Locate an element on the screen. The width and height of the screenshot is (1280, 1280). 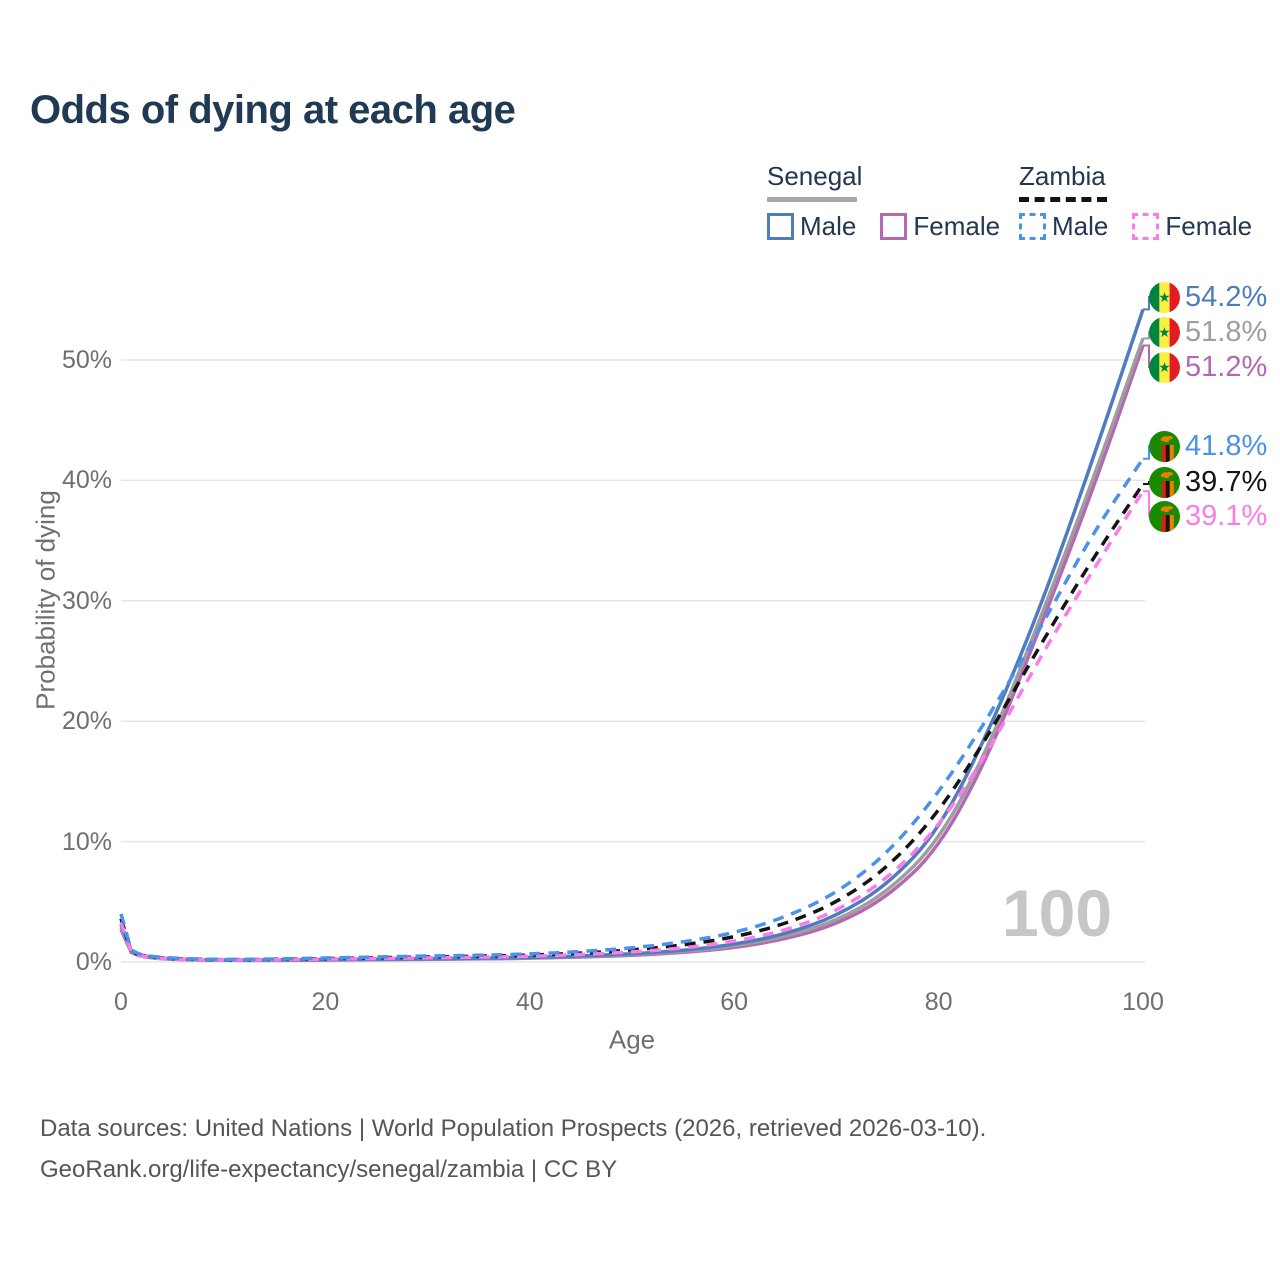
legend-item-senegal-male: Male is located at coordinates (811, 226).